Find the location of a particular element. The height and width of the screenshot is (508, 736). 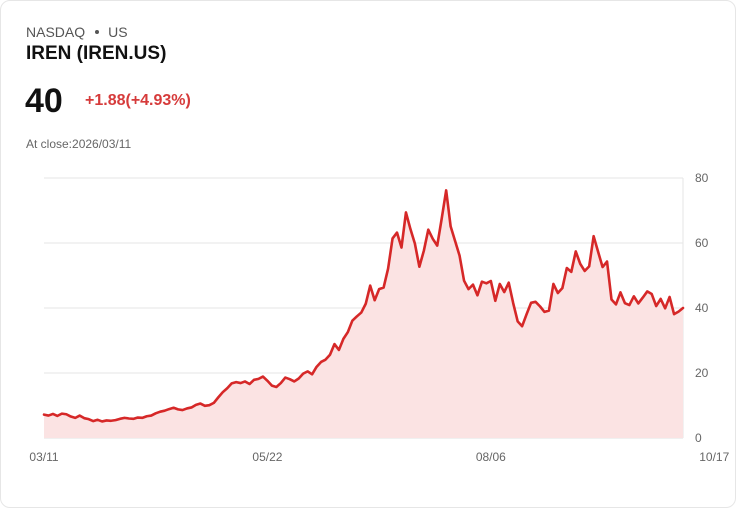

exchange-name: NASDAQ is located at coordinates (56, 32).